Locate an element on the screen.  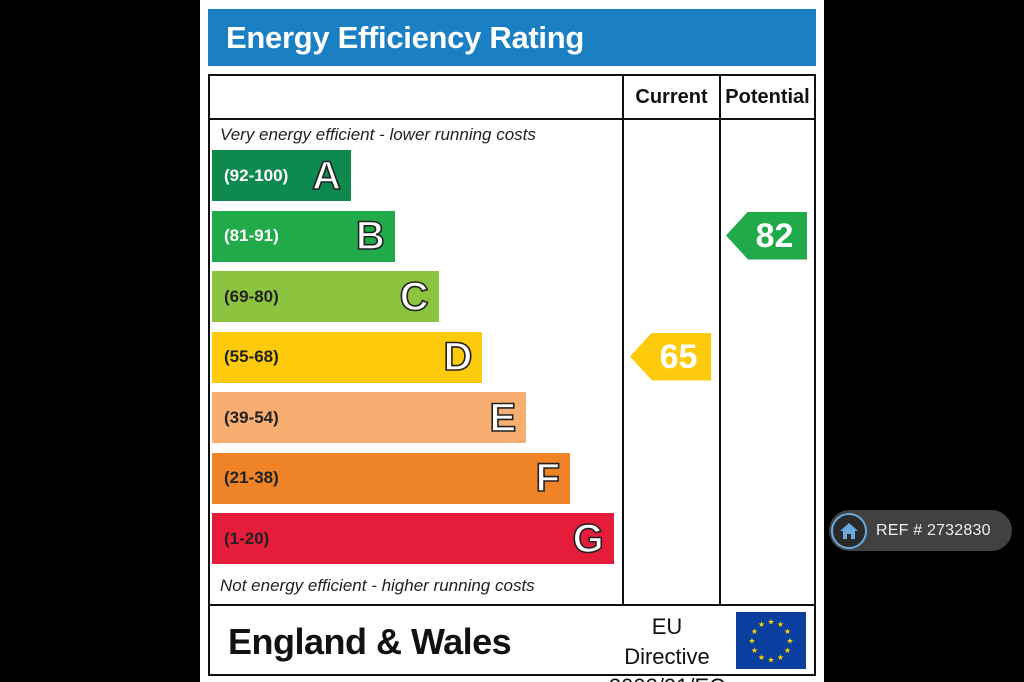
header-divider is located at coordinates (512, 119).